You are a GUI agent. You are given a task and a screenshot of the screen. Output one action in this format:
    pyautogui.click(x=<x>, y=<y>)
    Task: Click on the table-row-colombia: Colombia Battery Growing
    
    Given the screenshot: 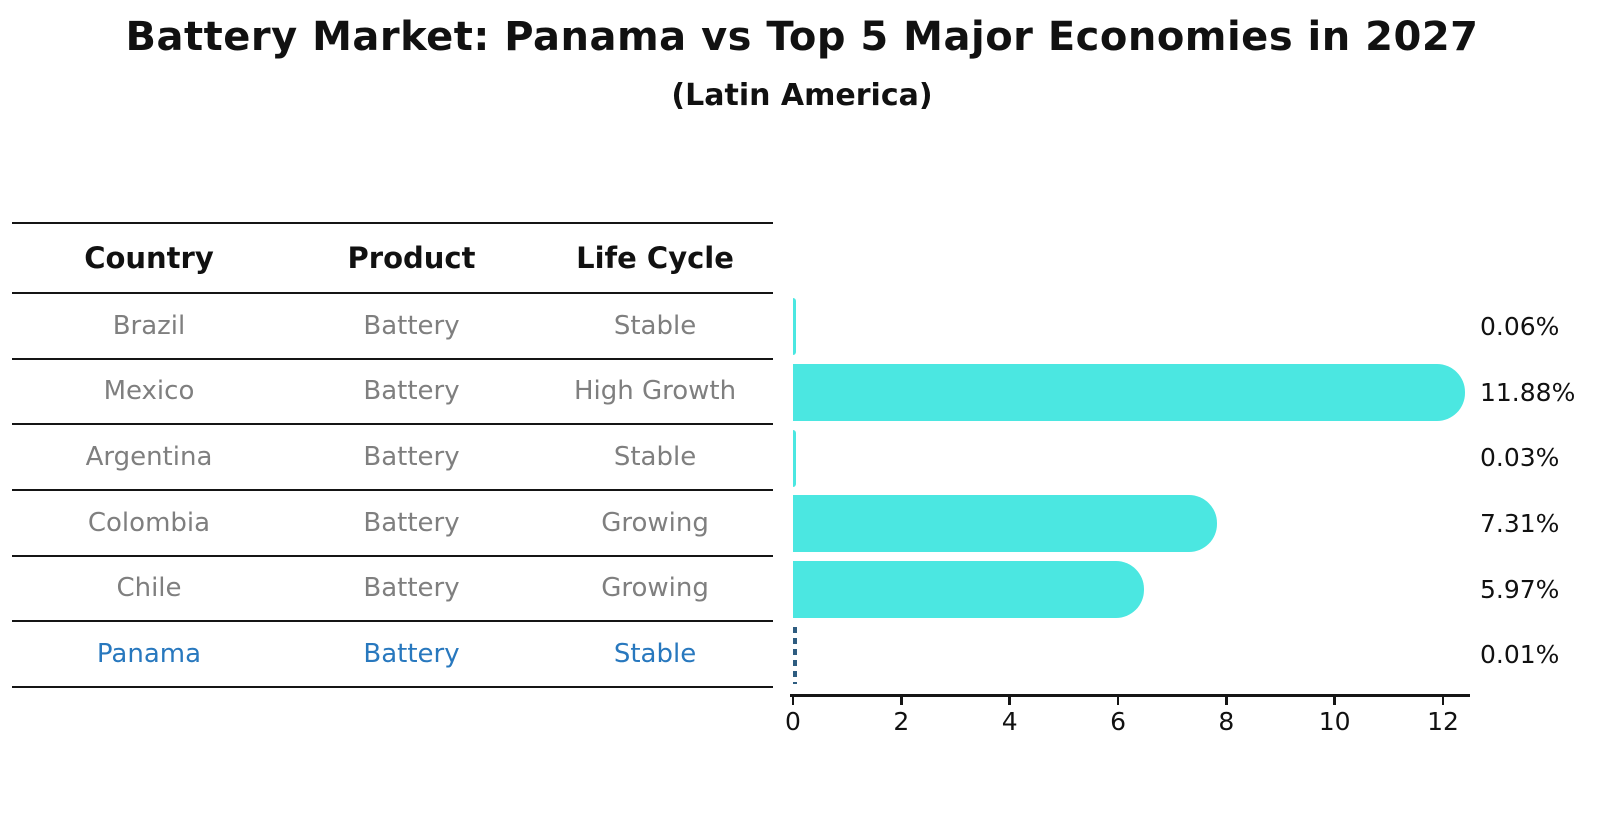 What is the action you would take?
    pyautogui.click(x=392, y=524)
    